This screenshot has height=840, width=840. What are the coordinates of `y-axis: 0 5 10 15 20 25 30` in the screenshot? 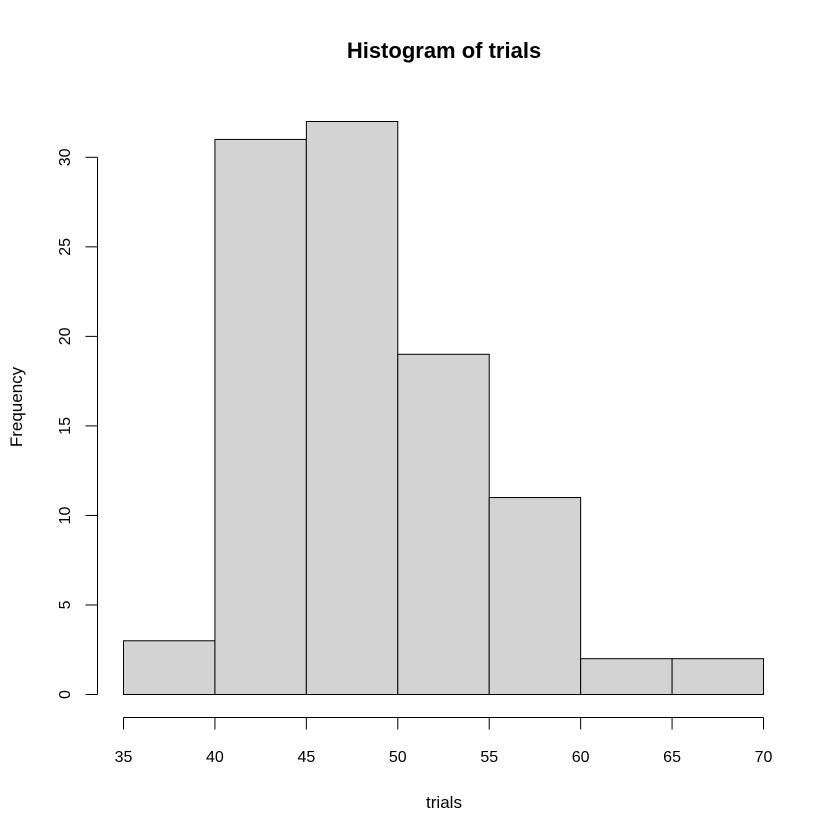 It's located at (77, 423).